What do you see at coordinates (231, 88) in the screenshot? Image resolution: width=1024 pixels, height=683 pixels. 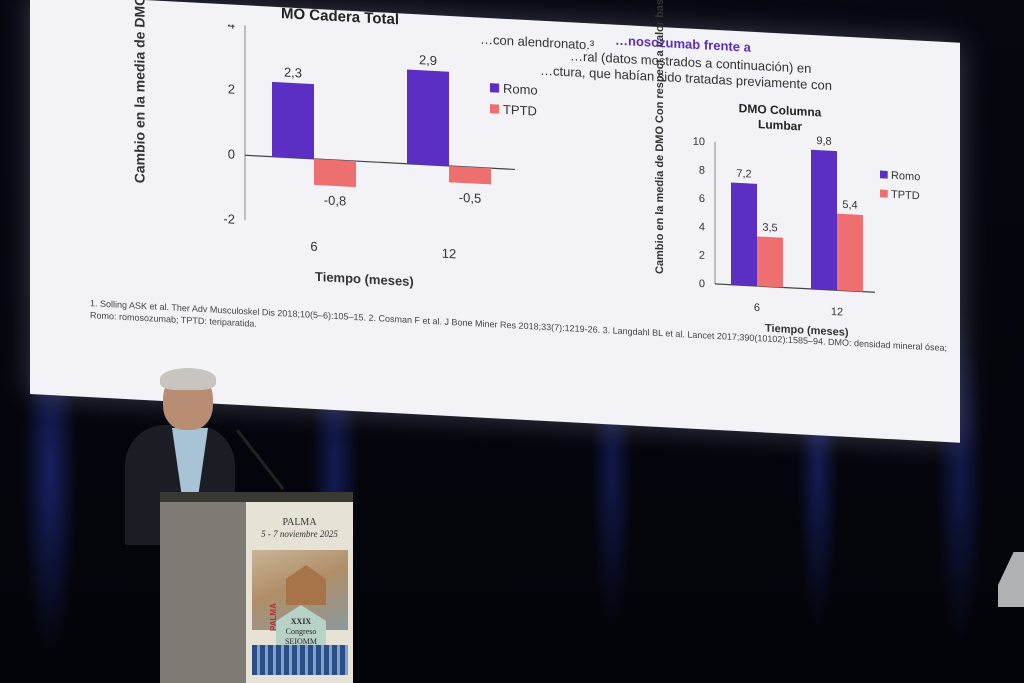 I see `chart-1-ytick-label: 2` at bounding box center [231, 88].